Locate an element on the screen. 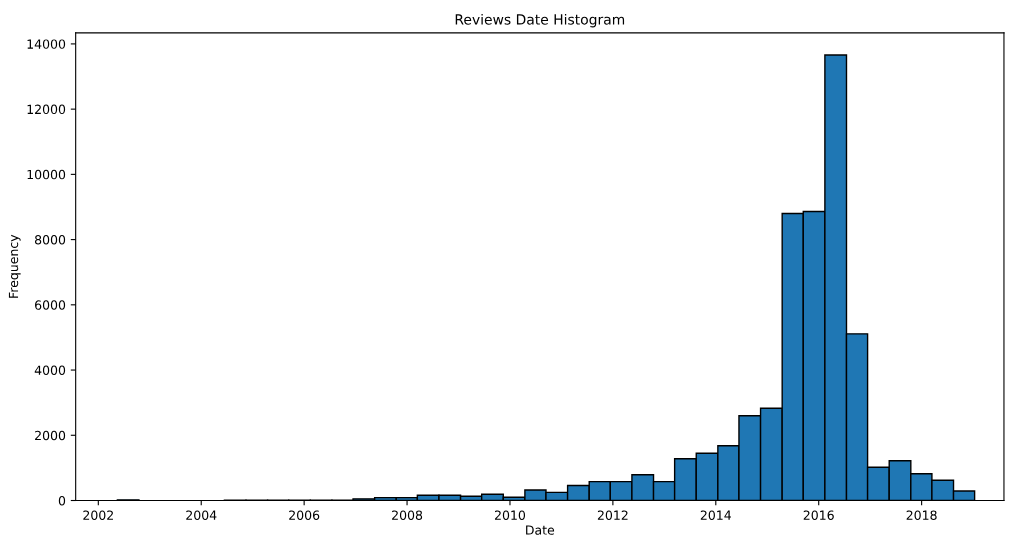 Image resolution: width=1009 pixels, height=547 pixels. x-tick-label: 2006 is located at coordinates (304, 515).